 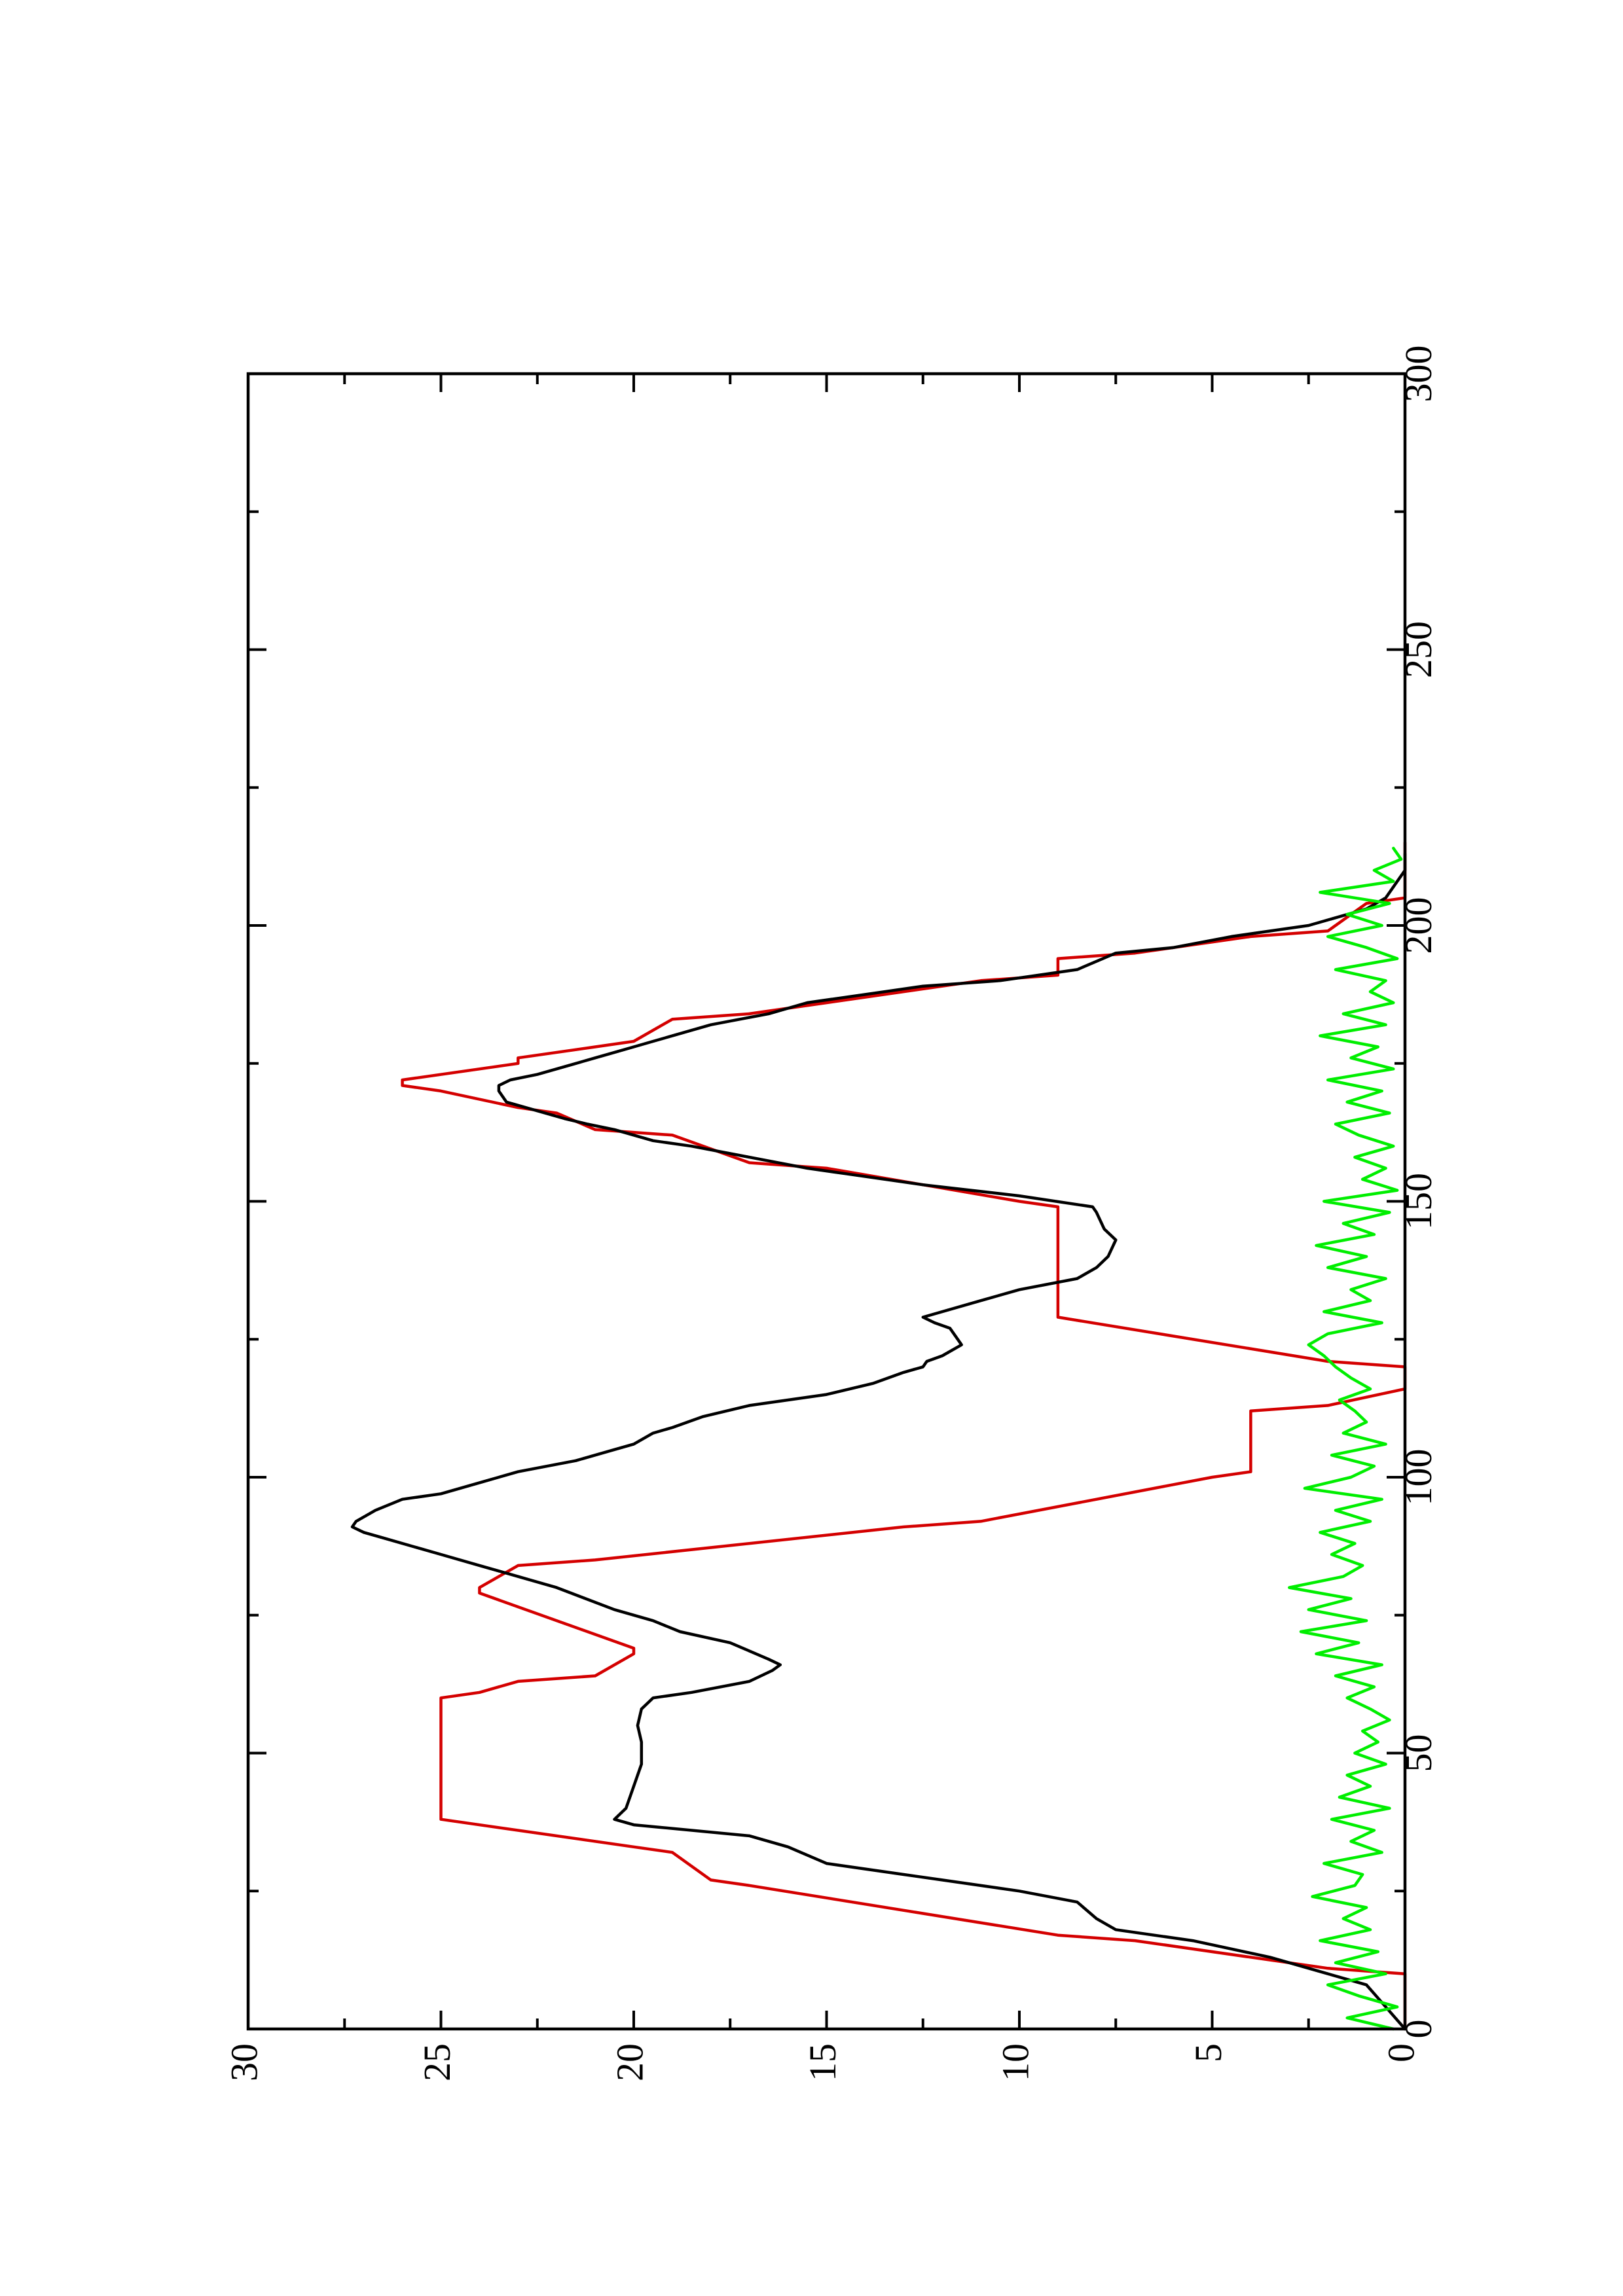 What do you see at coordinates (244, 2062) in the screenshot?
I see `y-tick-label: 30` at bounding box center [244, 2062].